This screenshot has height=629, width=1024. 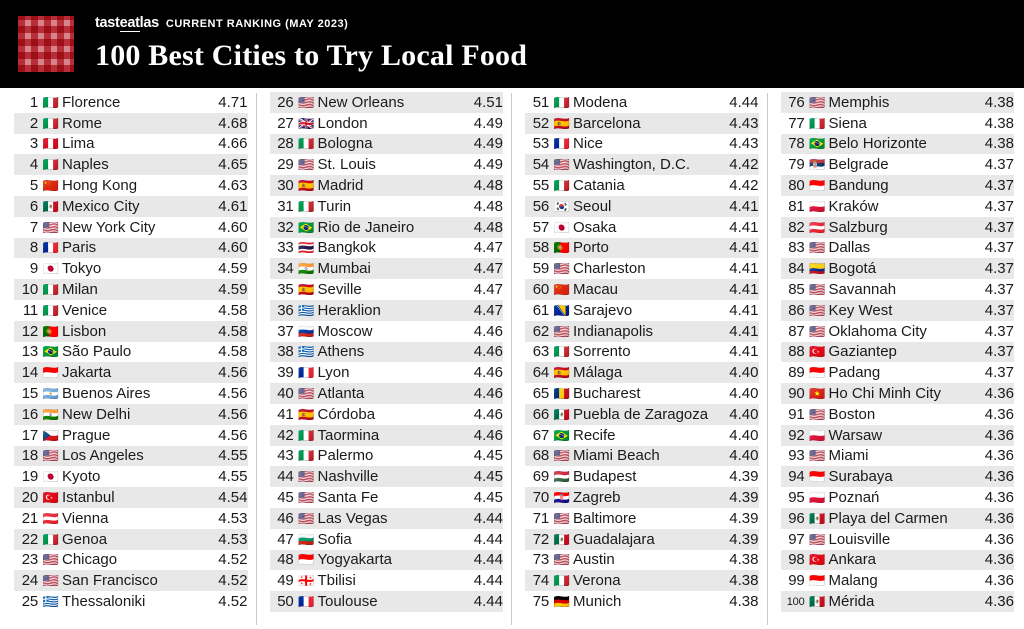 What do you see at coordinates (386, 580) in the screenshot?
I see `ranking-row: 49 🇬🇪 Tbilisi 4.44` at bounding box center [386, 580].